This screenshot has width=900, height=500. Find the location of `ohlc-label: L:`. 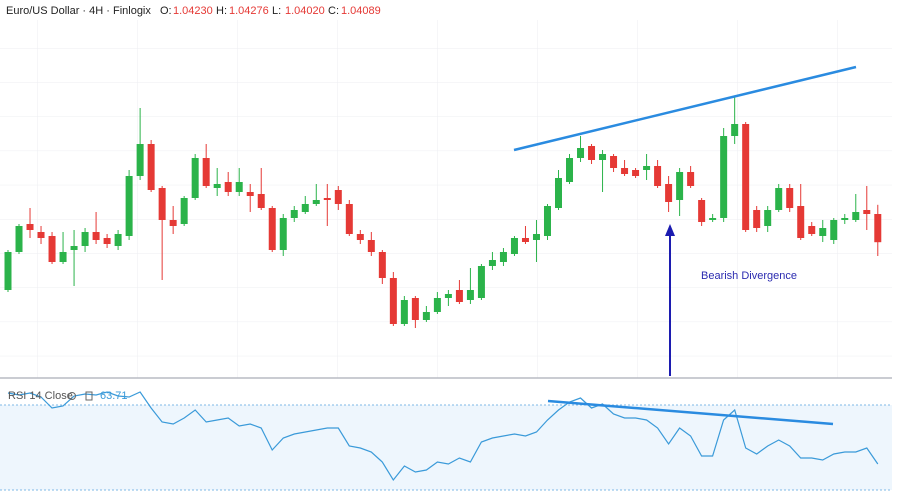

ohlc-label: L: is located at coordinates (276, 11).